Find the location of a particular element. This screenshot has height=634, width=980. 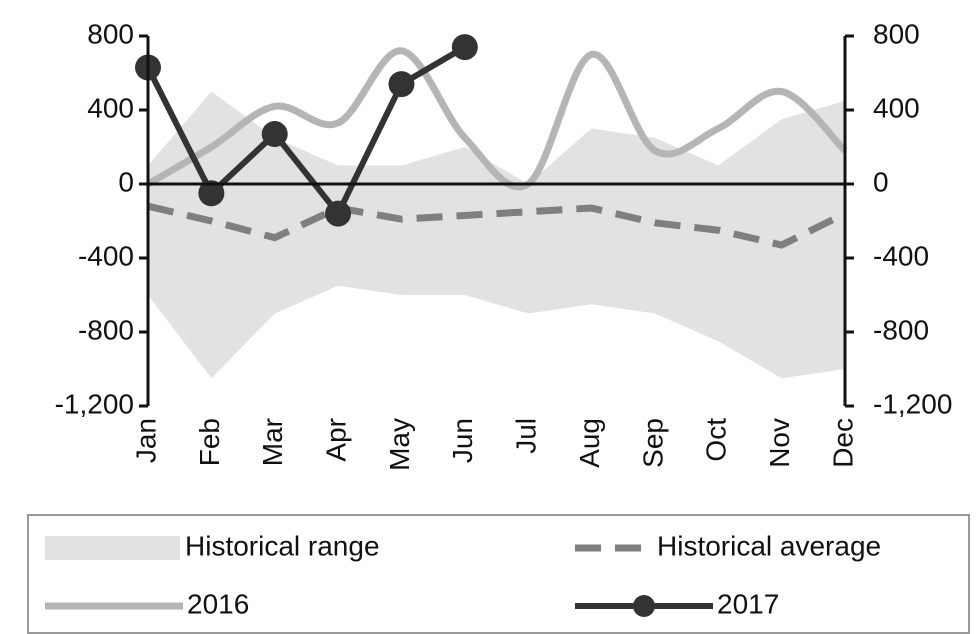

y-tick-label: 800 is located at coordinates (110, 33).